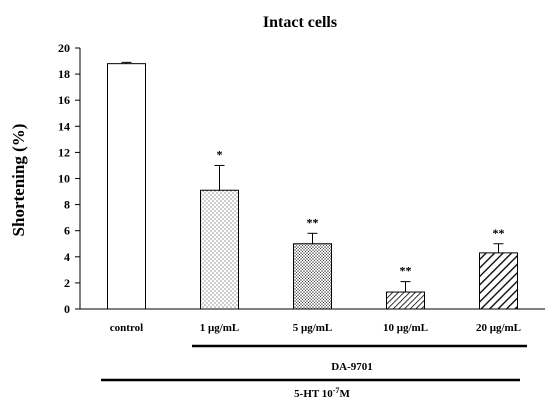 The image size is (550, 405). What do you see at coordinates (336, 390) in the screenshot?
I see `treatment-label-exponent: -7` at bounding box center [336, 390].